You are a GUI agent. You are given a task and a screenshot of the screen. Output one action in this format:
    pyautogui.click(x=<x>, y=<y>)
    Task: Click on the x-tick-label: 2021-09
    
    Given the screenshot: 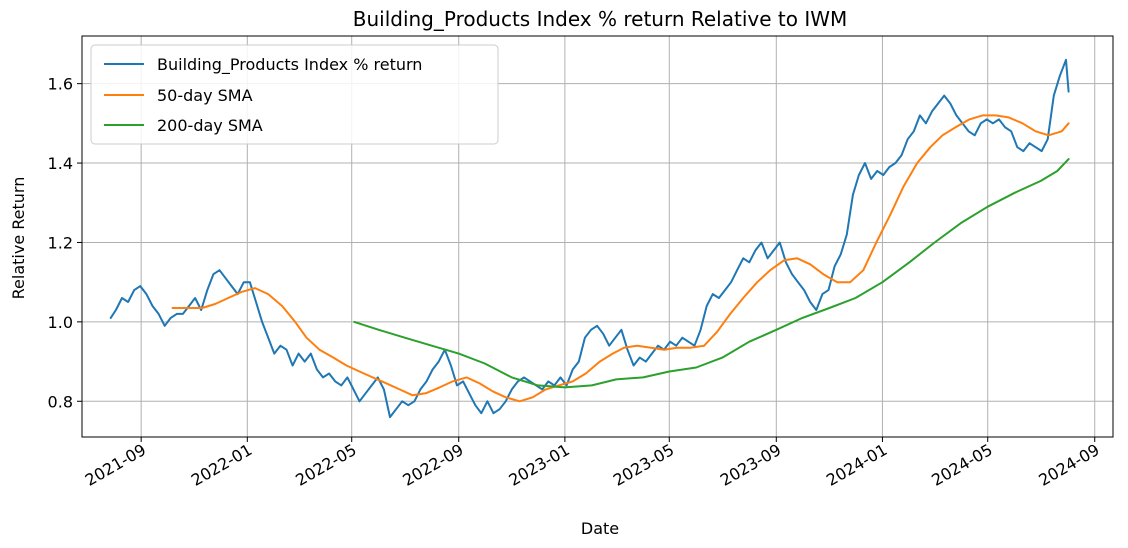 What is the action you would take?
    pyautogui.click(x=115, y=465)
    